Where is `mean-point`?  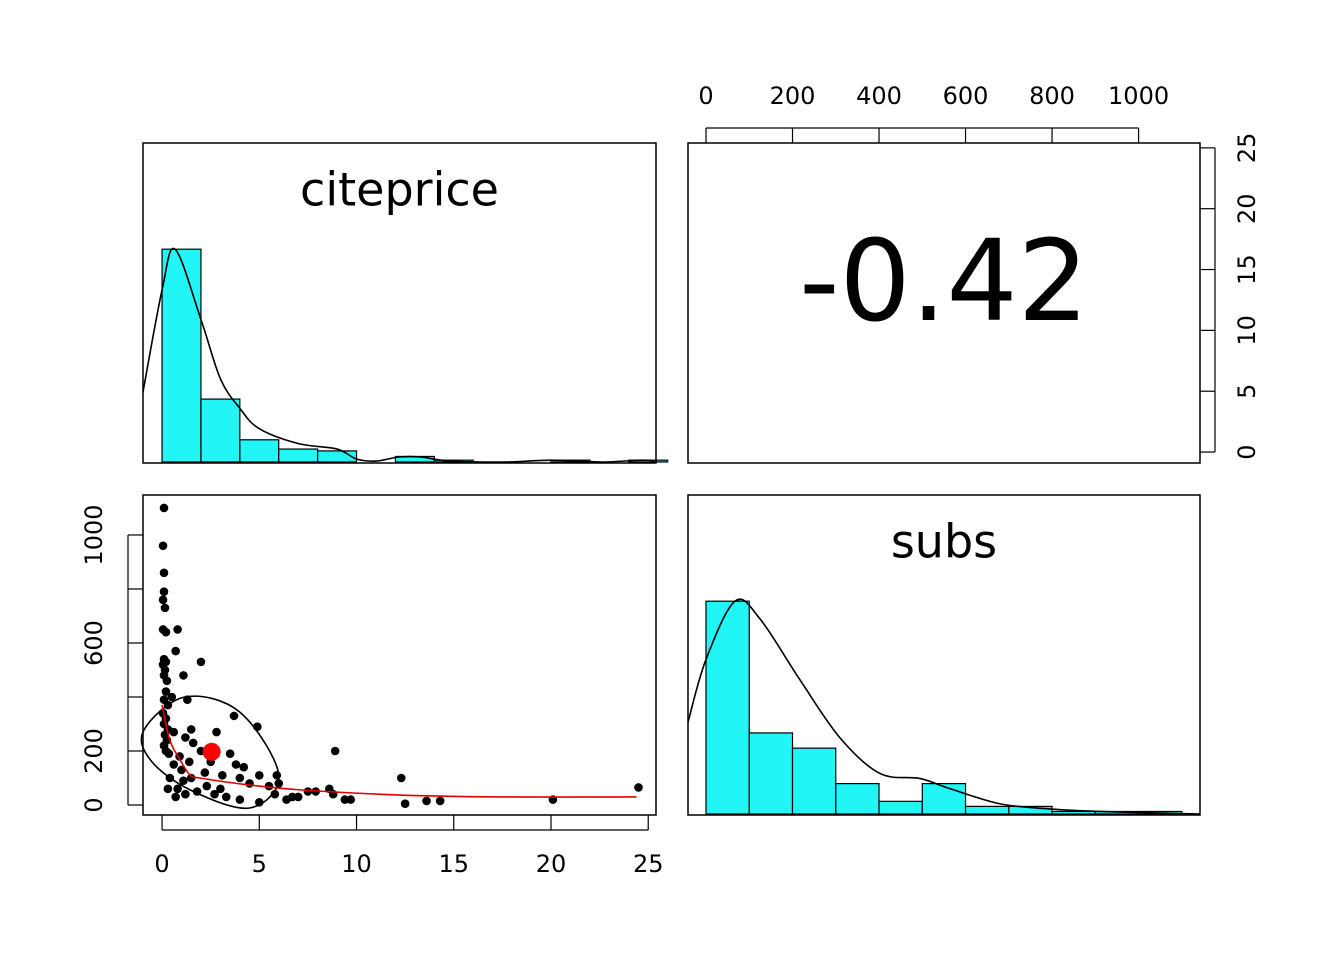 mean-point is located at coordinates (211, 751).